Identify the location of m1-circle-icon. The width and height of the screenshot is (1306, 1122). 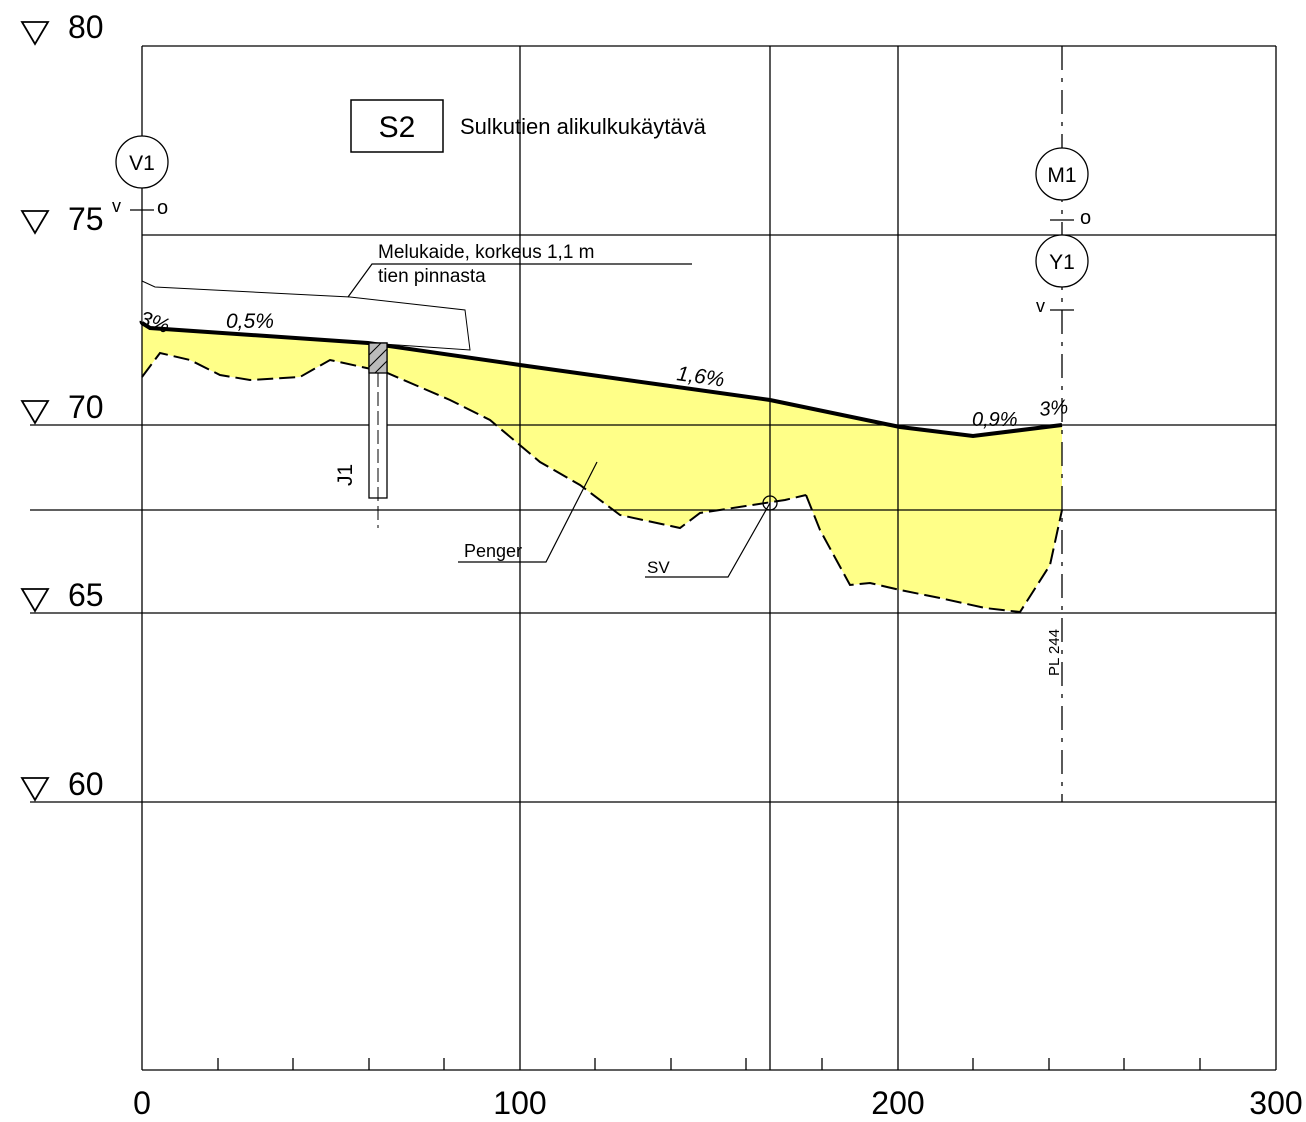
(1062, 174).